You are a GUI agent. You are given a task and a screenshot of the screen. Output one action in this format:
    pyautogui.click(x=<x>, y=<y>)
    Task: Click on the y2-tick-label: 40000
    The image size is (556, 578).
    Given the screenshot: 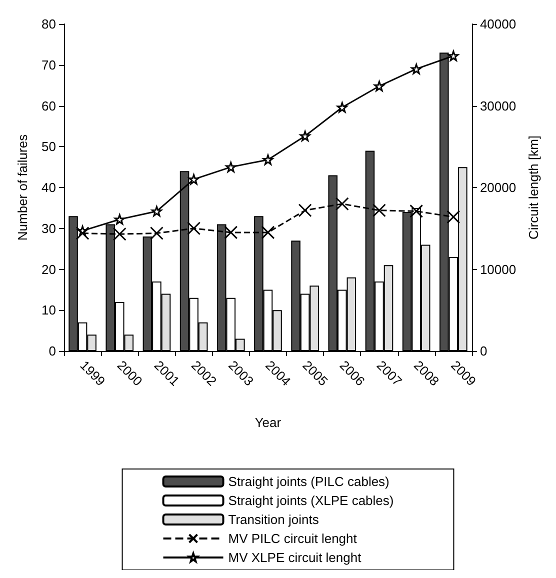 What is the action you would take?
    pyautogui.click(x=498, y=24)
    